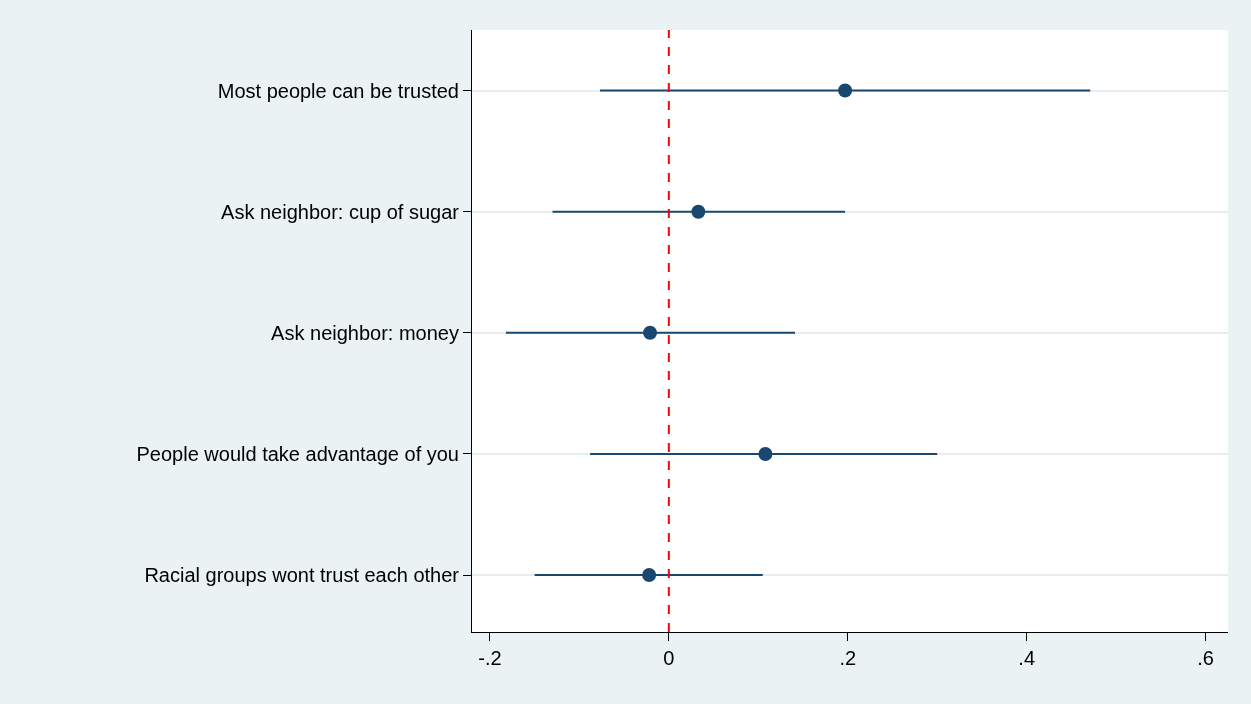 The width and height of the screenshot is (1251, 704). What do you see at coordinates (338, 90) in the screenshot?
I see `y-tick-label: Most people can be trusted` at bounding box center [338, 90].